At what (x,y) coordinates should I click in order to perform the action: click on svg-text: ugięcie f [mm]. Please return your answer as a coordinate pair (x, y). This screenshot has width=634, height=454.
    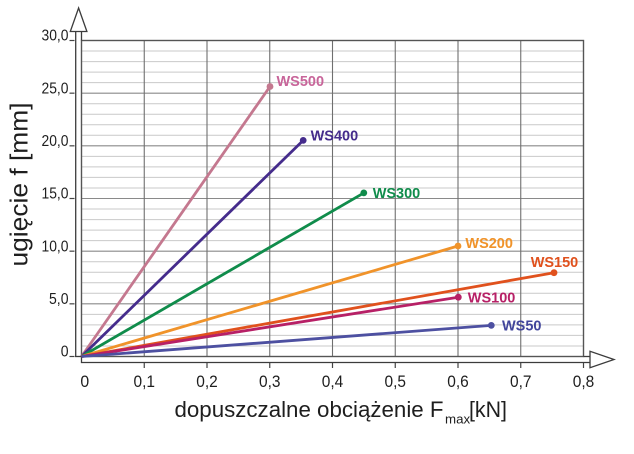
    Looking at the image, I should click on (20, 185).